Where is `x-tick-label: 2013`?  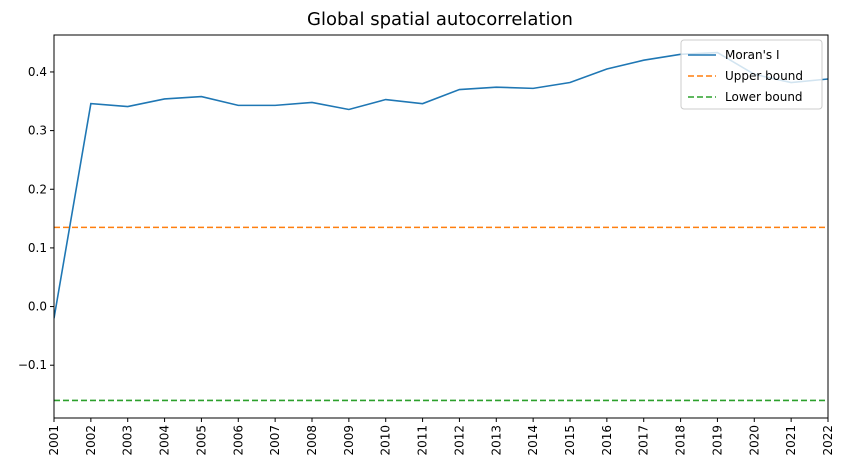
x-tick-label: 2013 is located at coordinates (496, 440).